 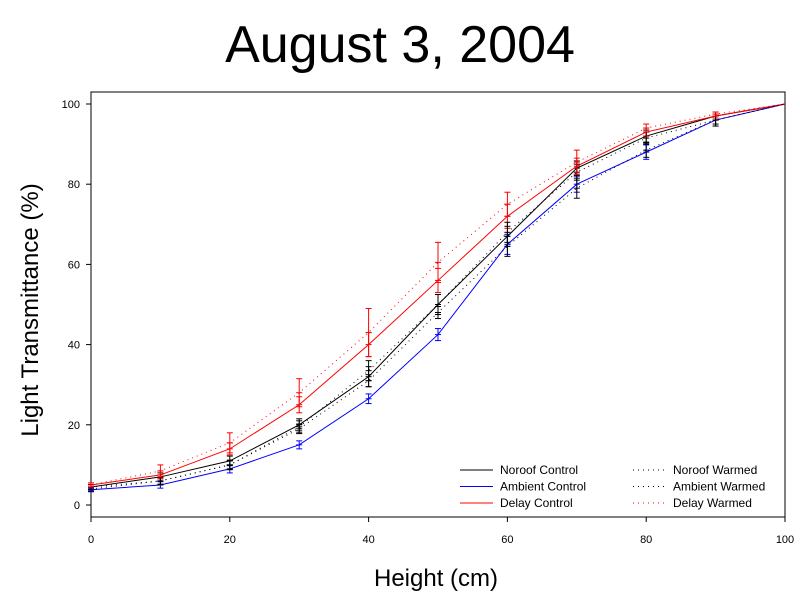 I want to click on legend-item: Noroof Control, so click(x=519, y=470).